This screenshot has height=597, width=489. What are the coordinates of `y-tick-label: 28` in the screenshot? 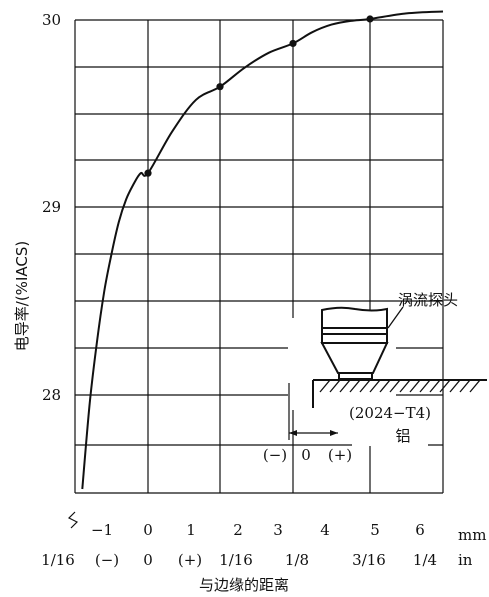 It's located at (51, 395).